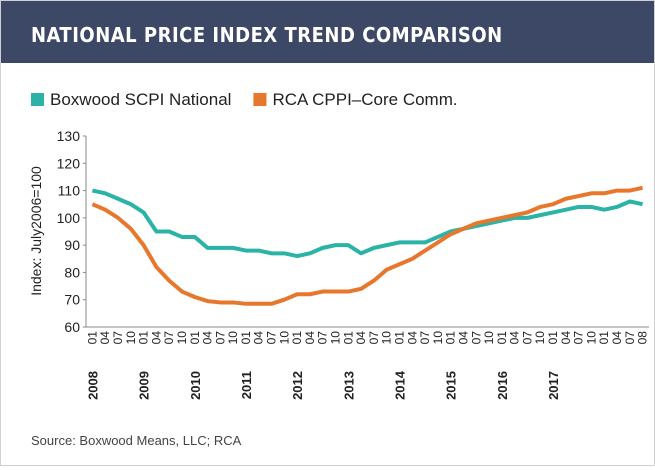 Image resolution: width=655 pixels, height=470 pixels. I want to click on source: Source: Boxwood Means, LLC; RCA, so click(136, 440).